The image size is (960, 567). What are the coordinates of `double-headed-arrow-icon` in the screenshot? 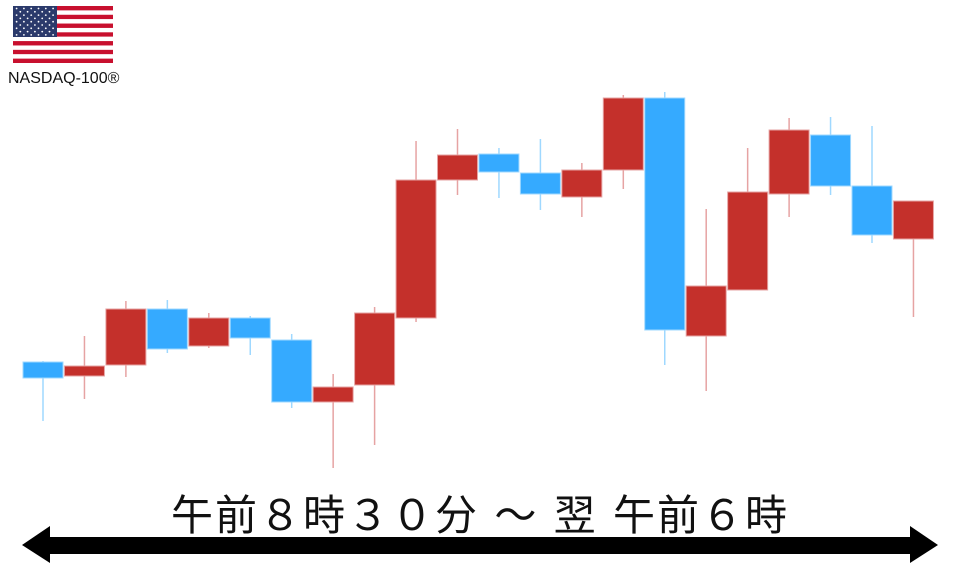 It's located at (480, 544).